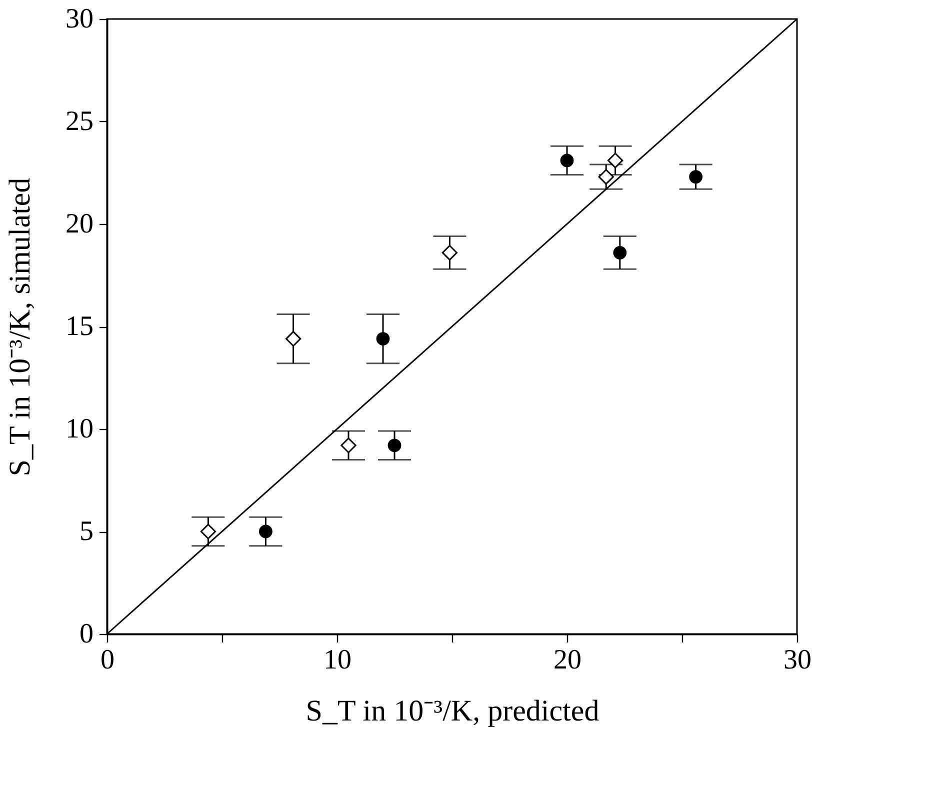  What do you see at coordinates (80, 19) in the screenshot?
I see `y-tick-label: 30` at bounding box center [80, 19].